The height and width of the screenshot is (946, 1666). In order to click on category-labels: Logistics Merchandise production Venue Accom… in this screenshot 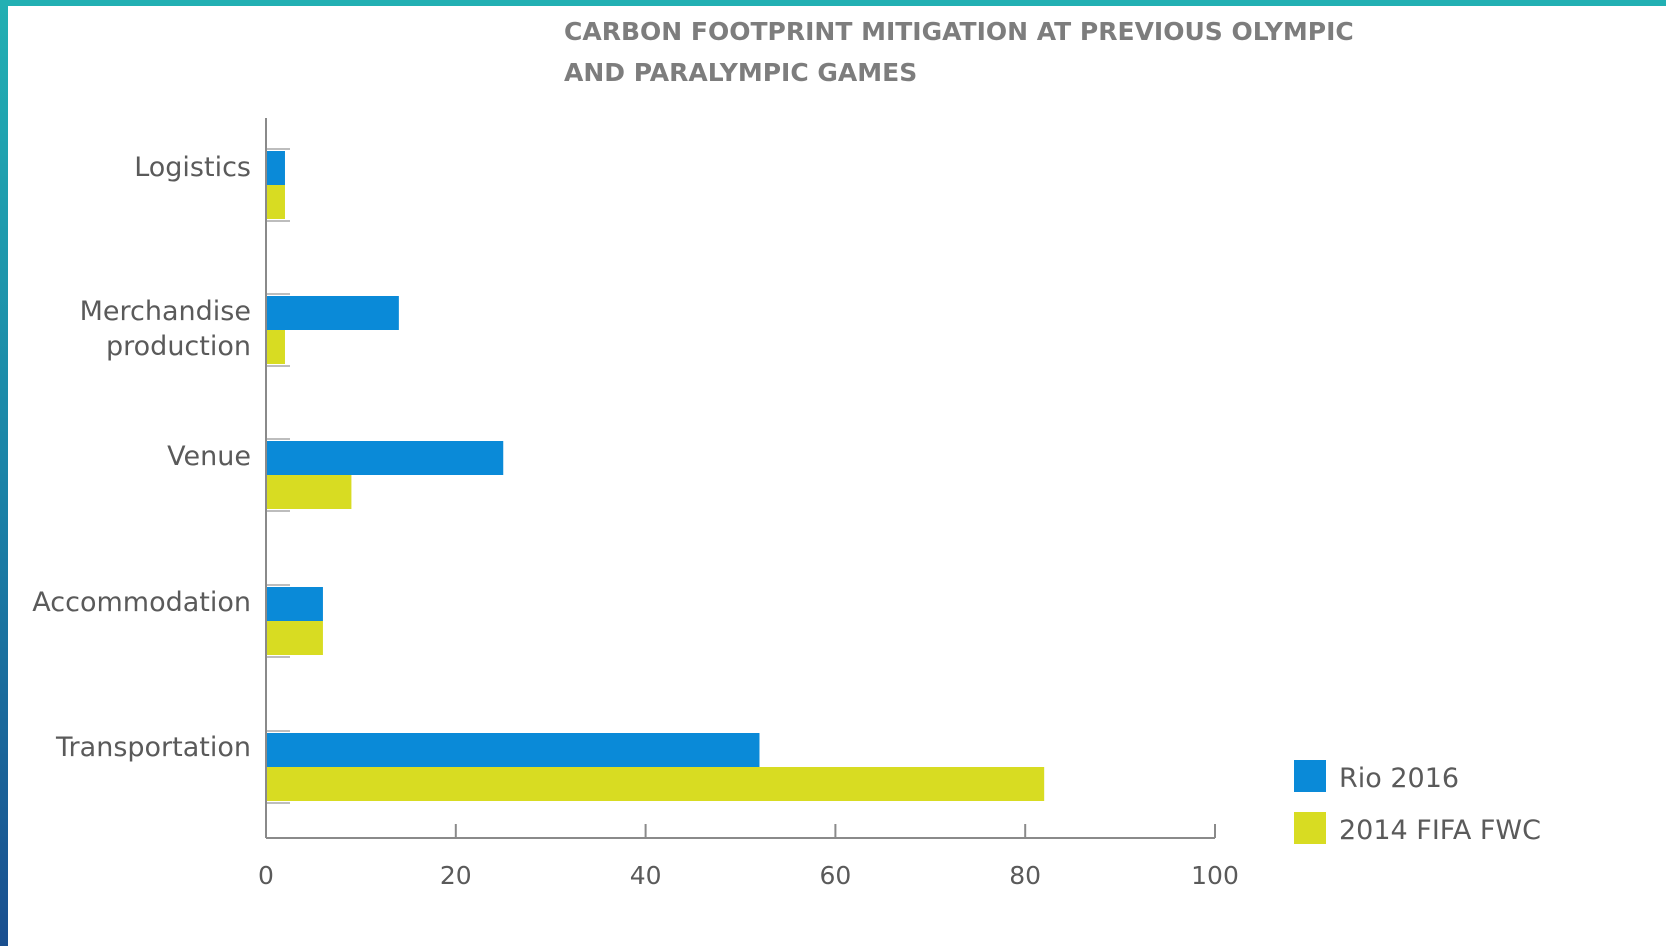, I will do `click(141, 457)`.